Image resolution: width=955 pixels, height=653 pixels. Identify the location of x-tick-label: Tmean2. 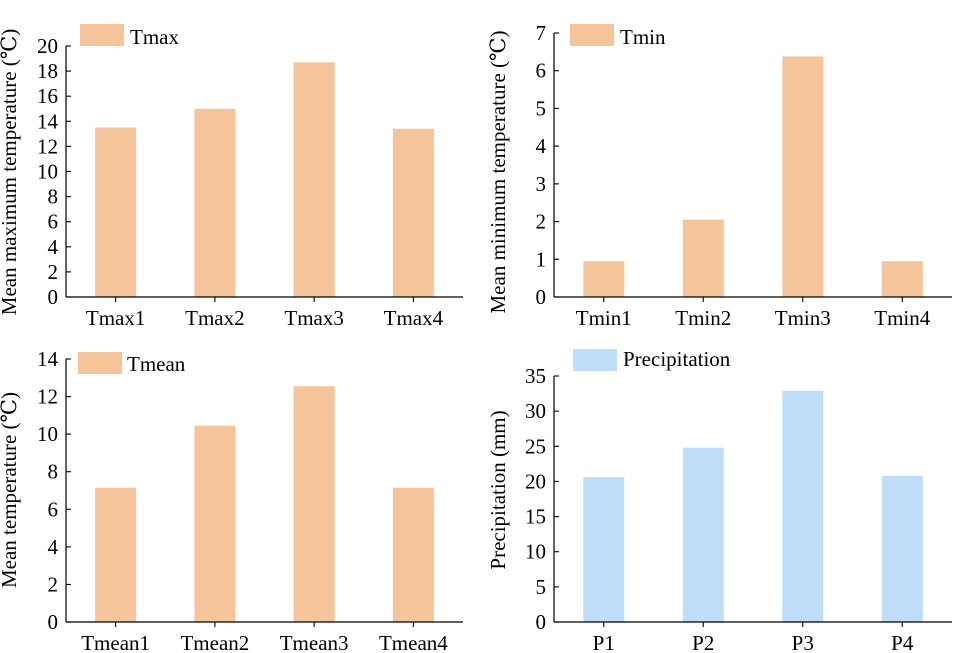
(214, 642).